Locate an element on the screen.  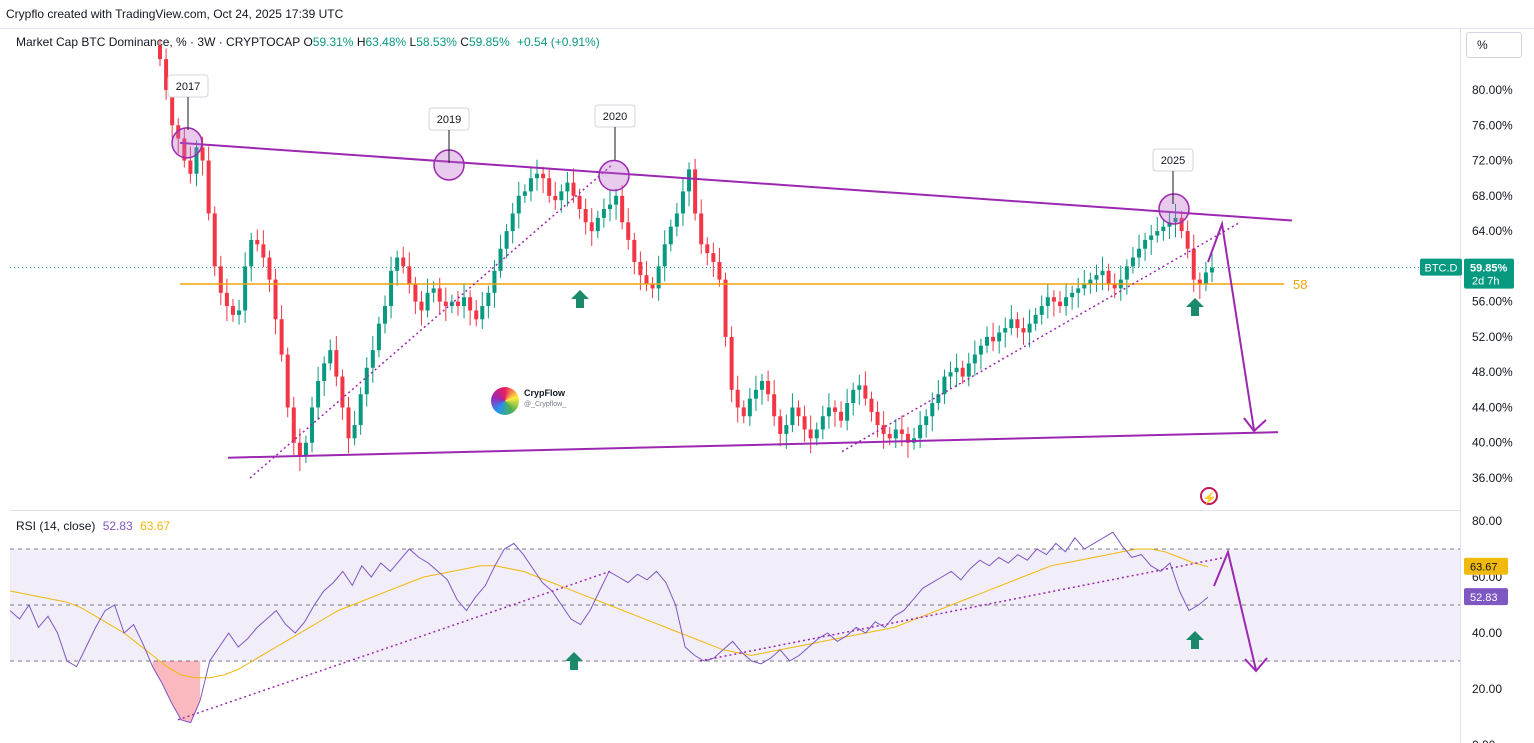
rsi-projection-arrowhead is located at coordinates (1256, 665).